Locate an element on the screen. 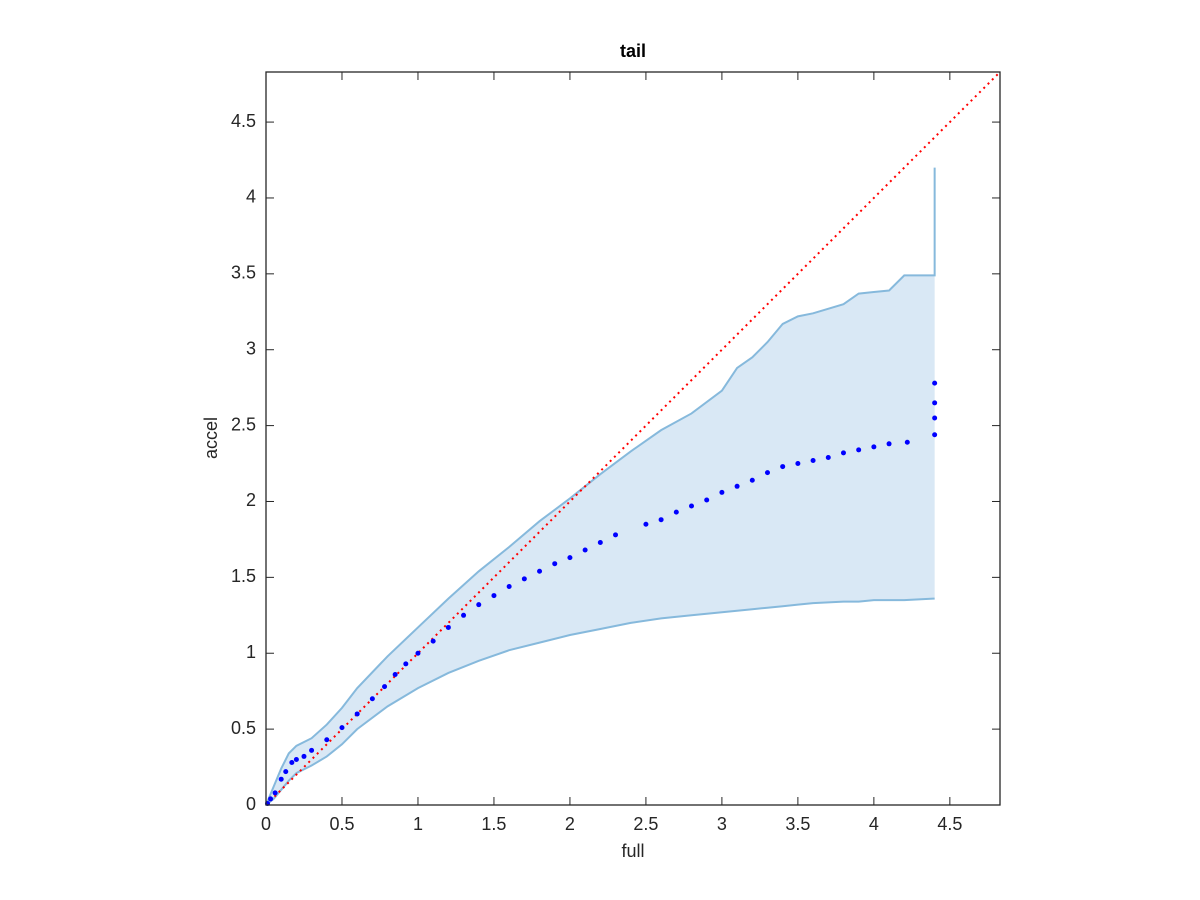 The width and height of the screenshot is (1200, 900). y-tick-label: 4.5 is located at coordinates (243, 121).